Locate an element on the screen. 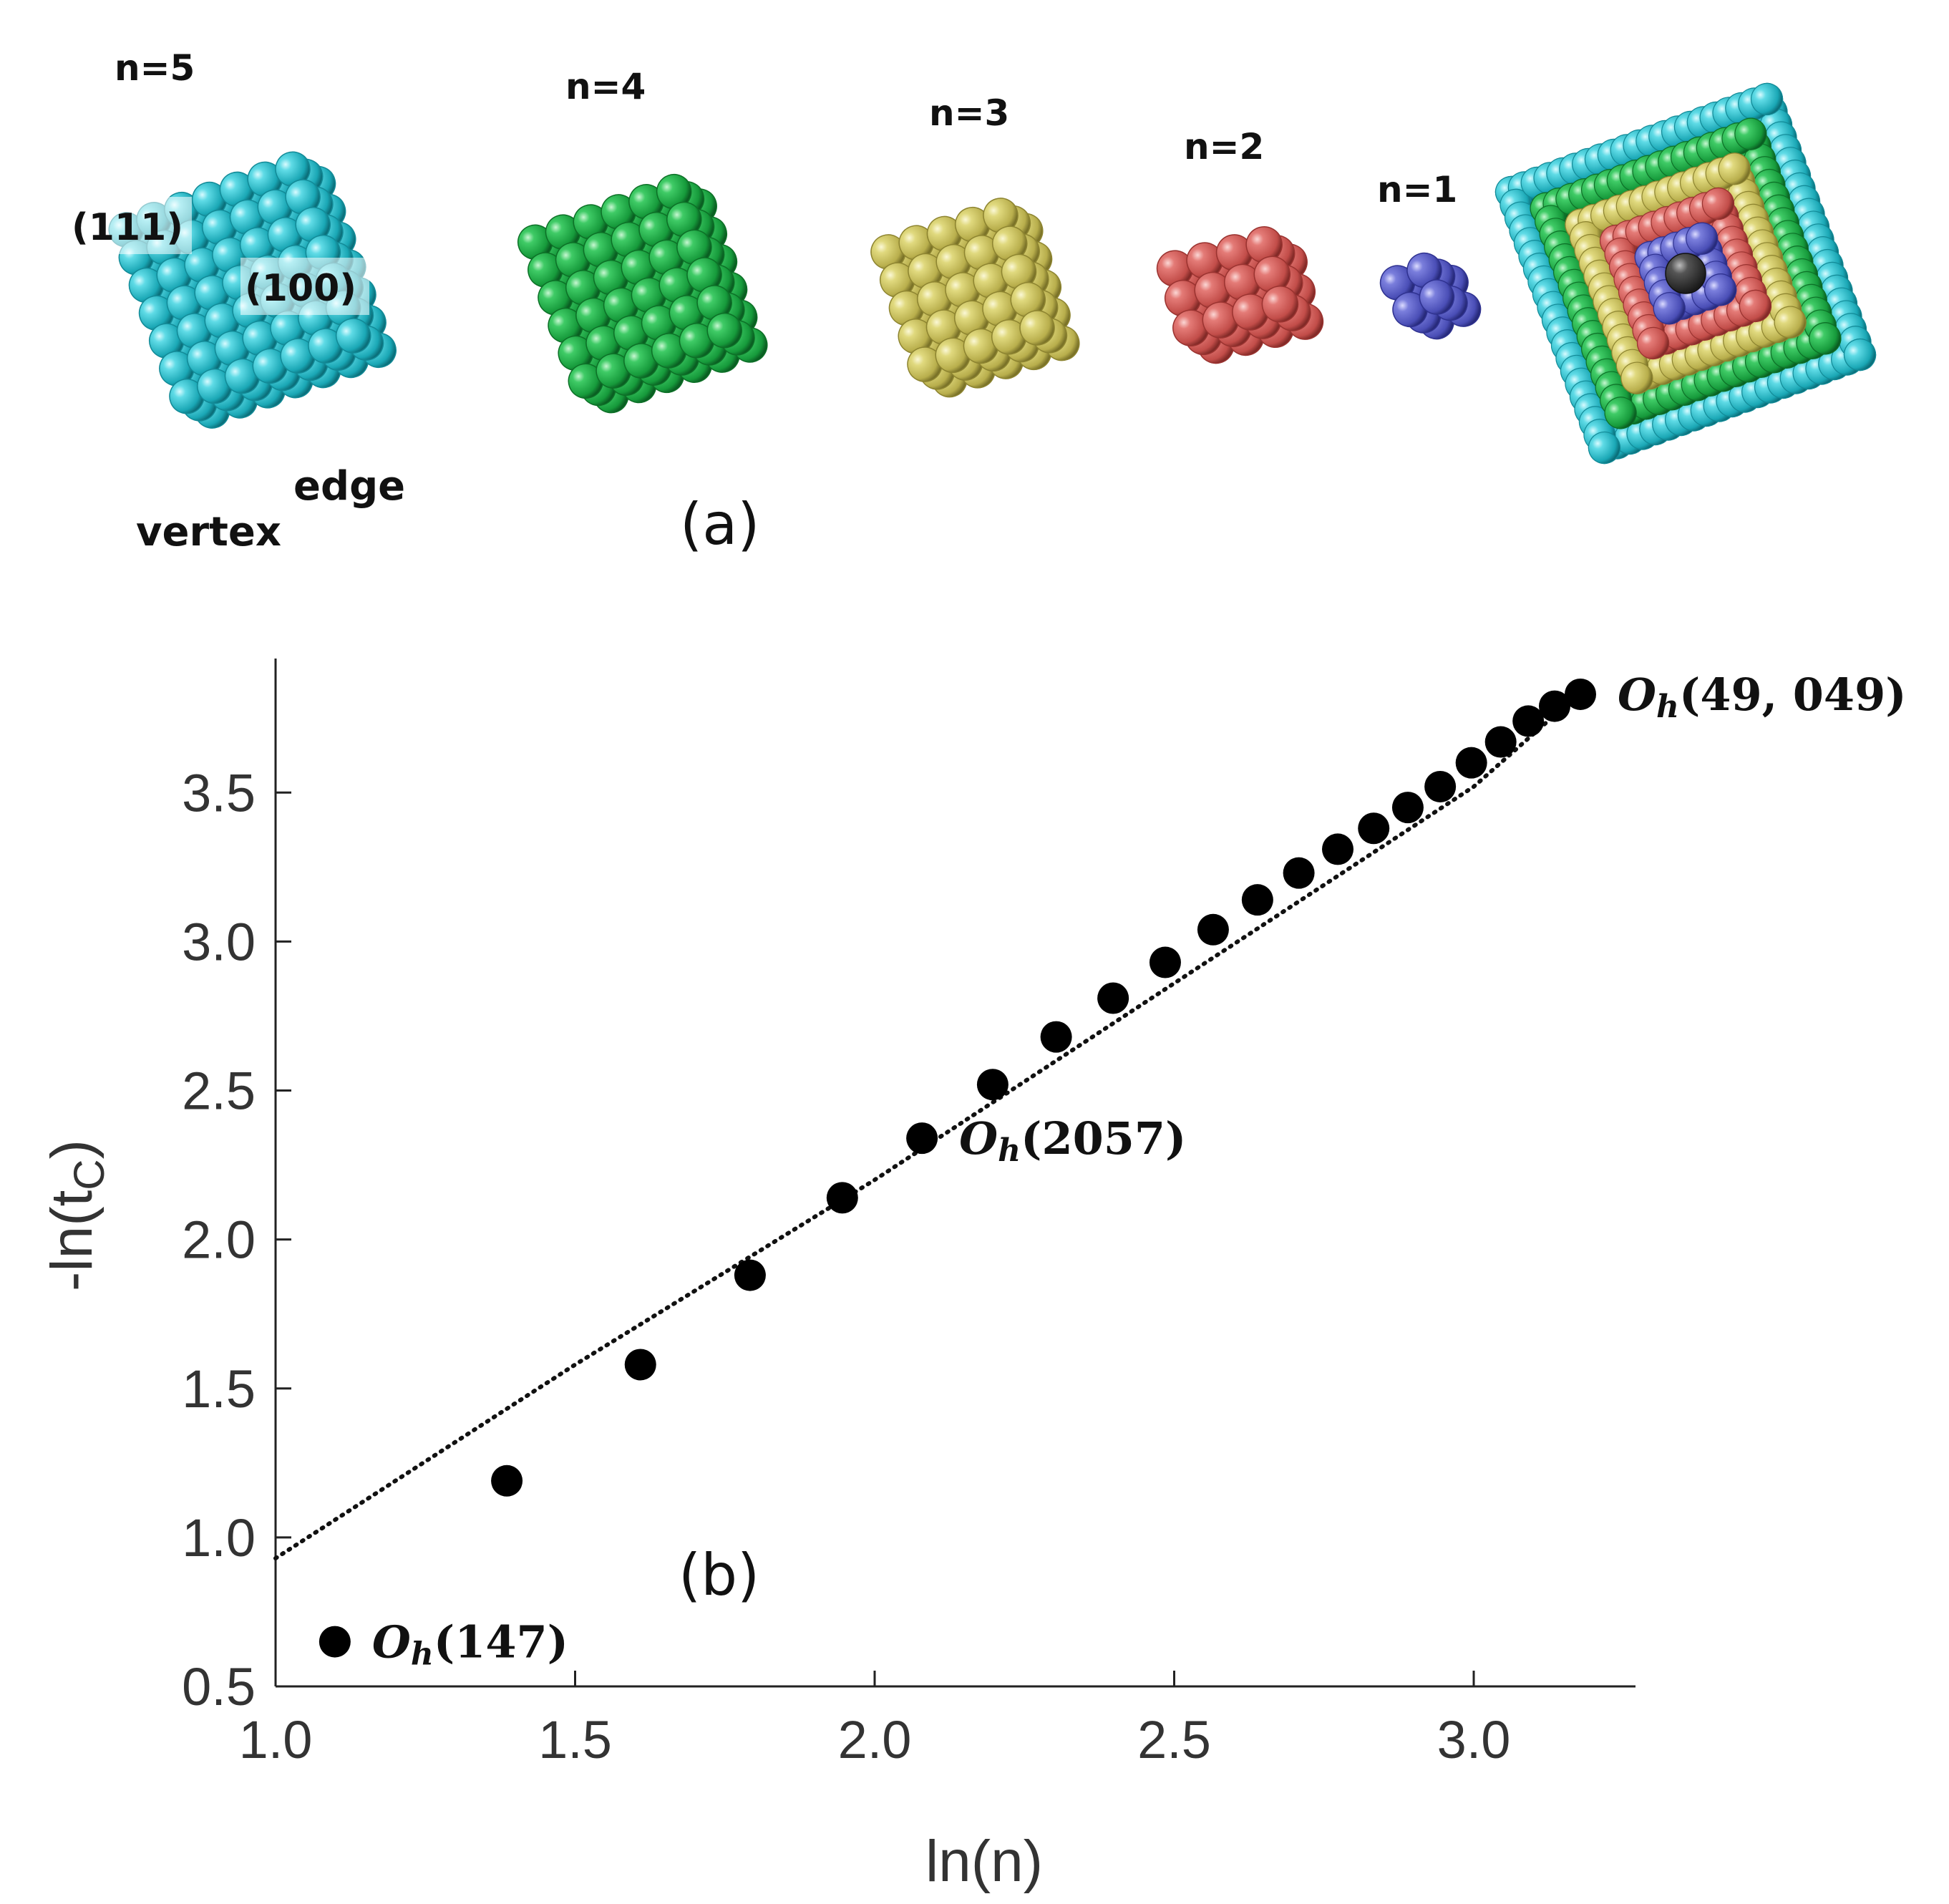 The height and width of the screenshot is (1904, 1949). facet-111-label: (111) is located at coordinates (128, 227).